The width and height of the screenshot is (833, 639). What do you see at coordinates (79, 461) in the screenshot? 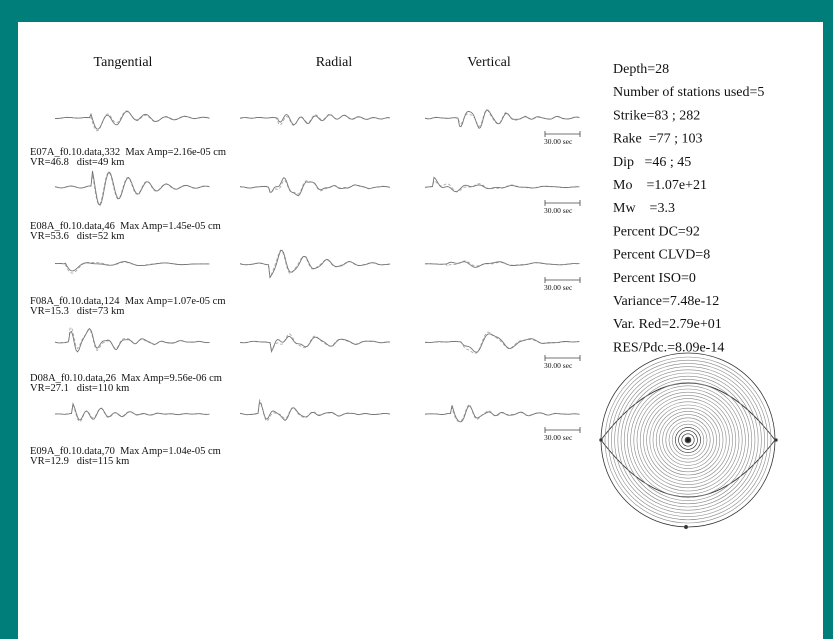
I see `station-fit: VR=12.9 dist=115 km` at bounding box center [79, 461].